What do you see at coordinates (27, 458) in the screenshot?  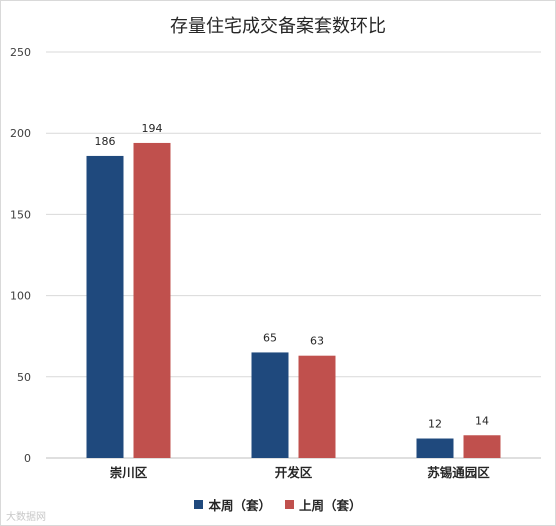 I see `y-tick-label: 0` at bounding box center [27, 458].